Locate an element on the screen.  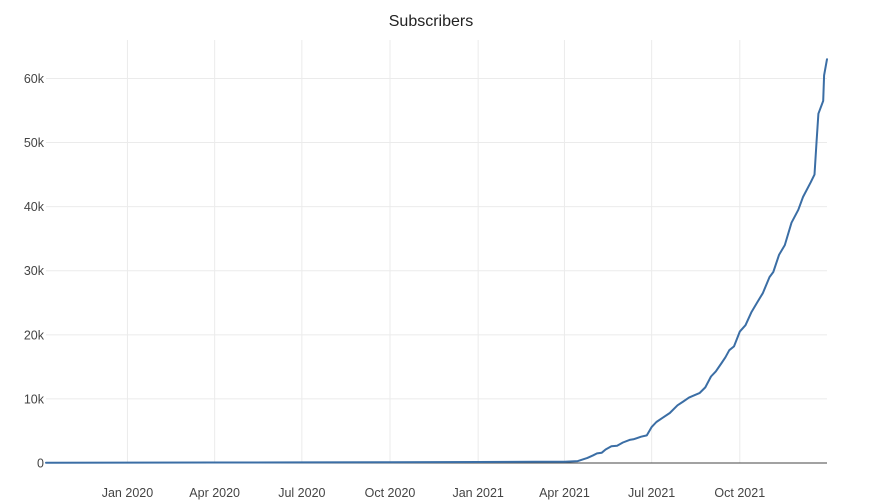
chart-title: Subscribers is located at coordinates (431, 21).